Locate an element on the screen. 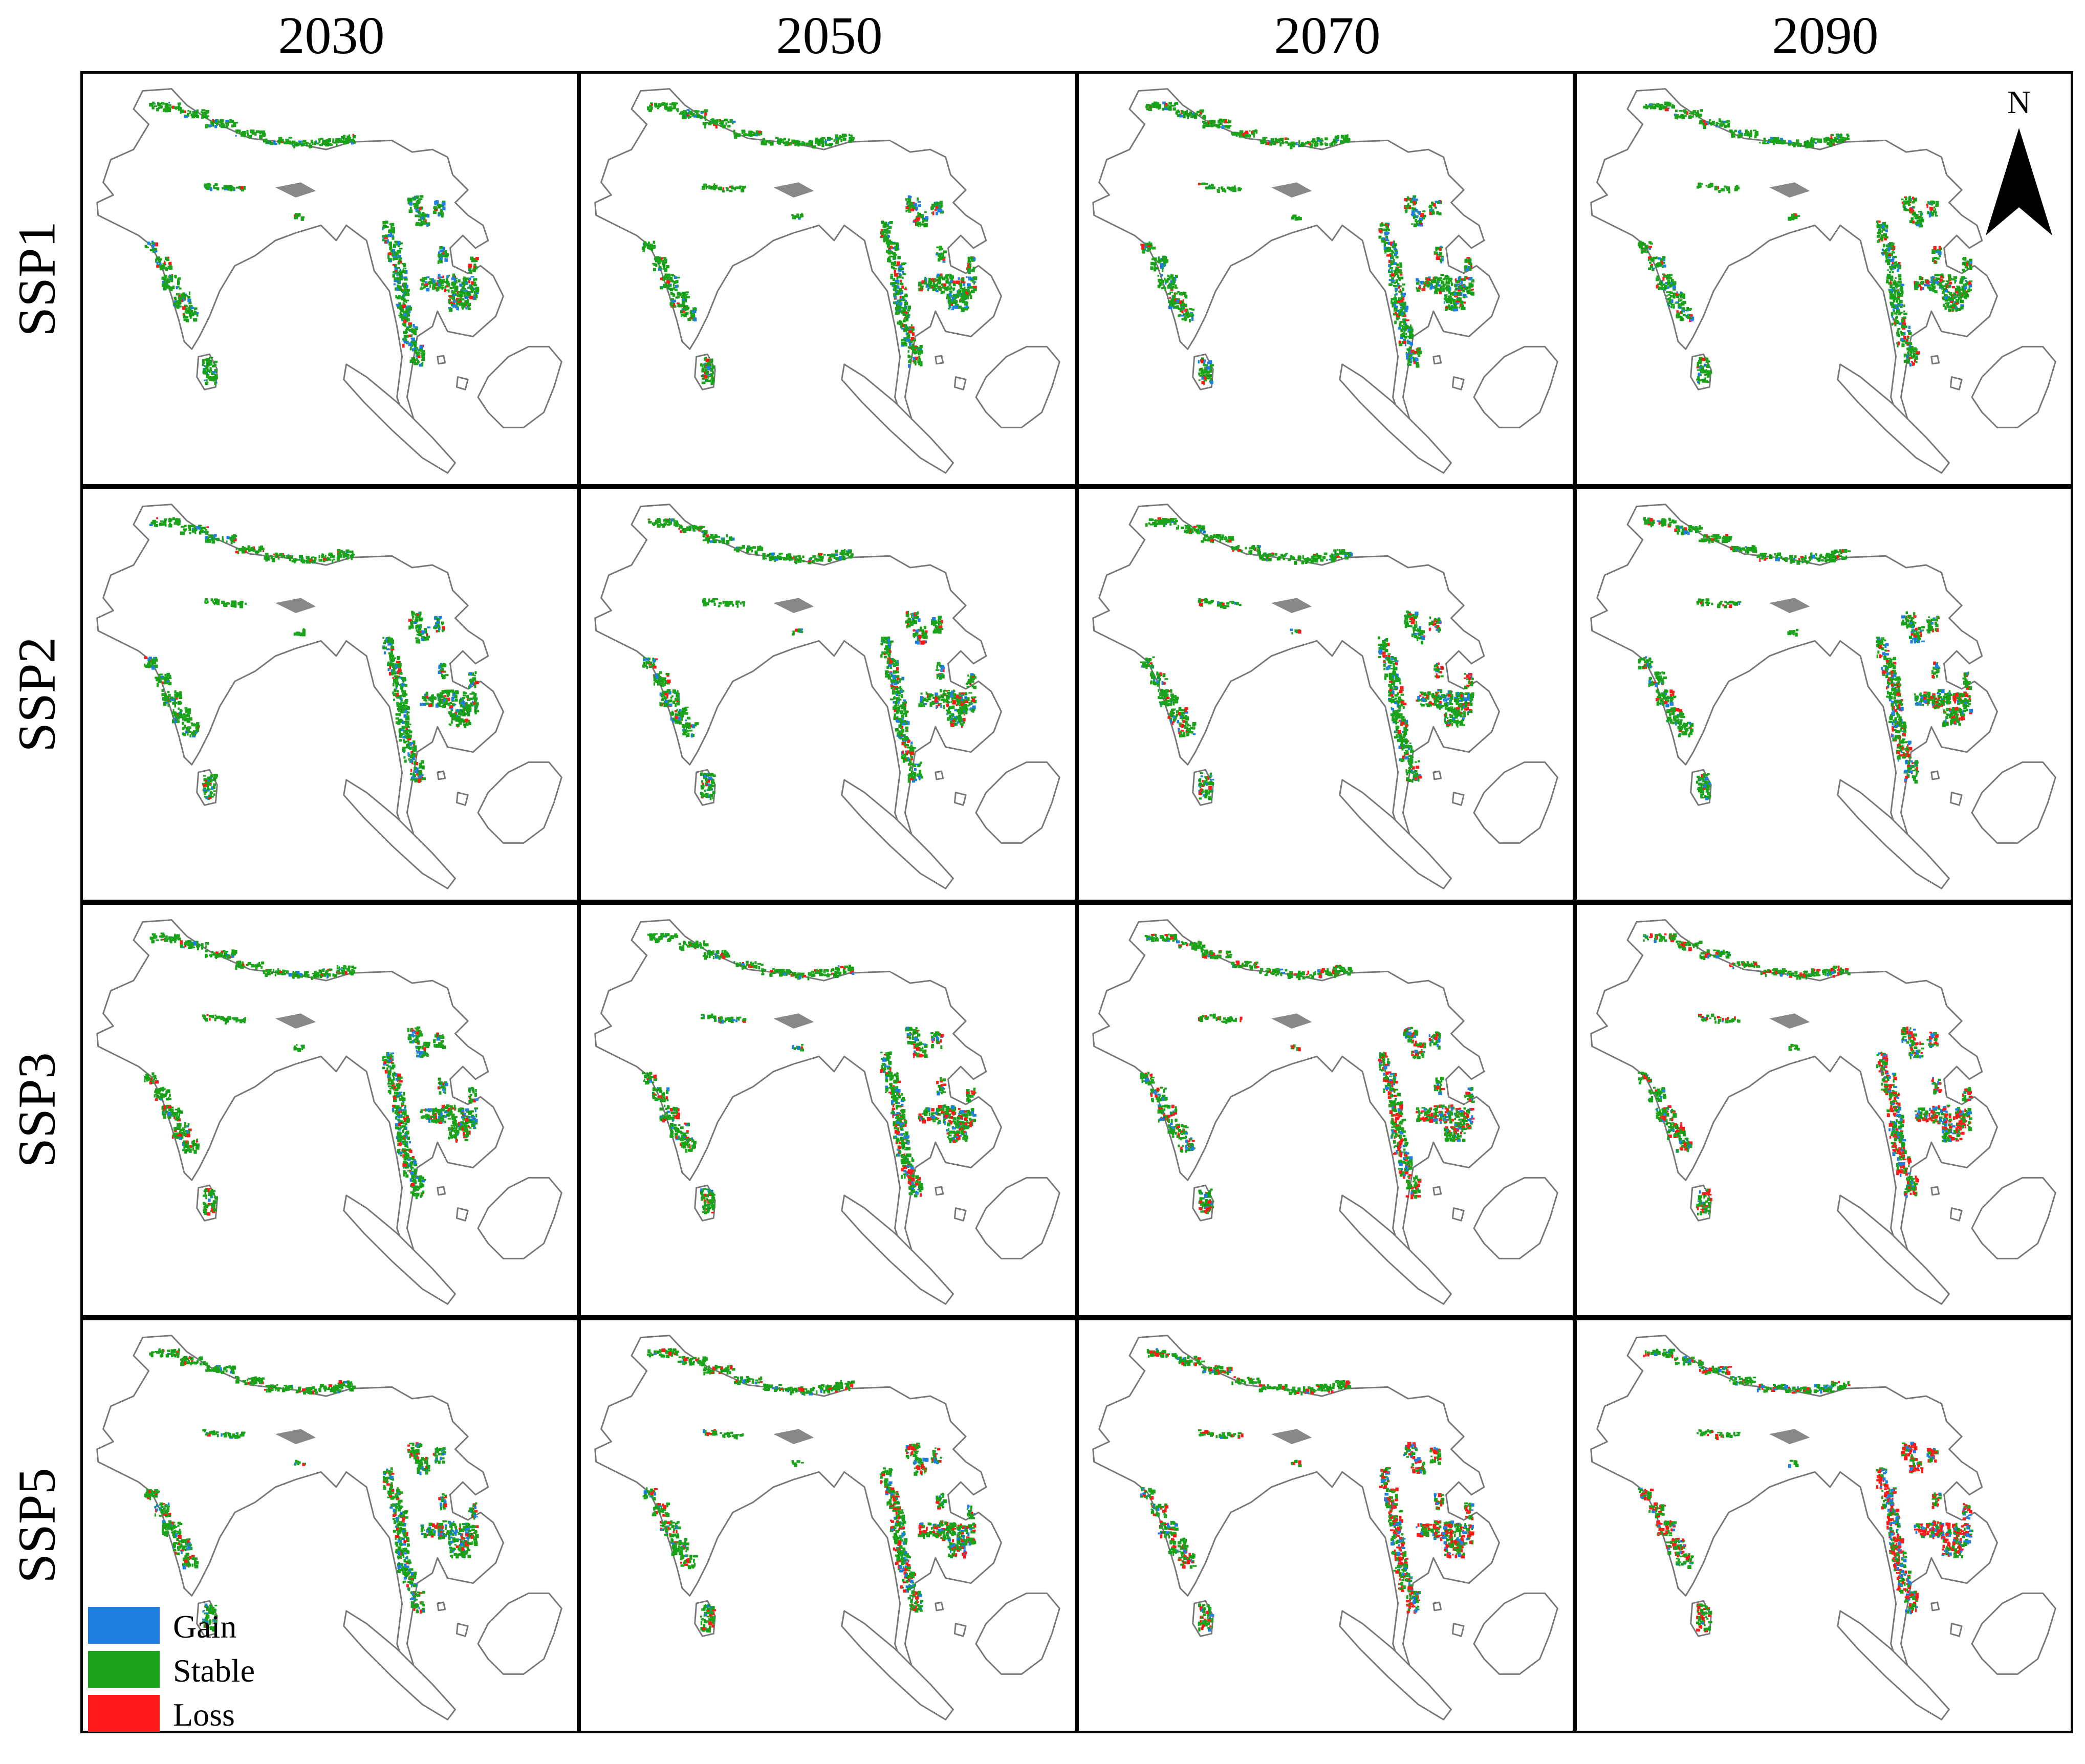 The image size is (2085, 1764). delta-shading is located at coordinates (295, 190).